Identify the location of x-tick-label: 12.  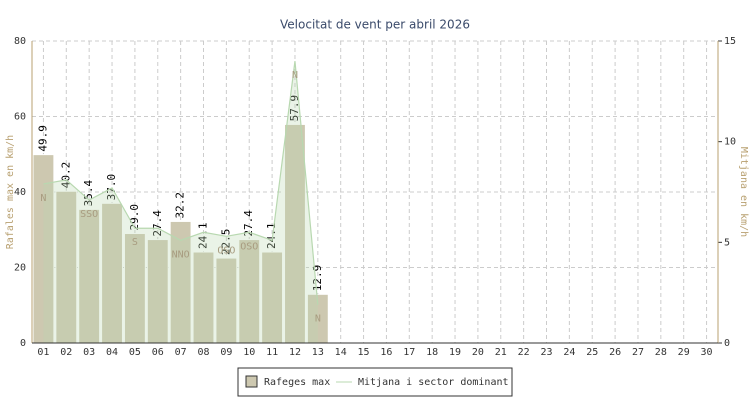
(295, 352).